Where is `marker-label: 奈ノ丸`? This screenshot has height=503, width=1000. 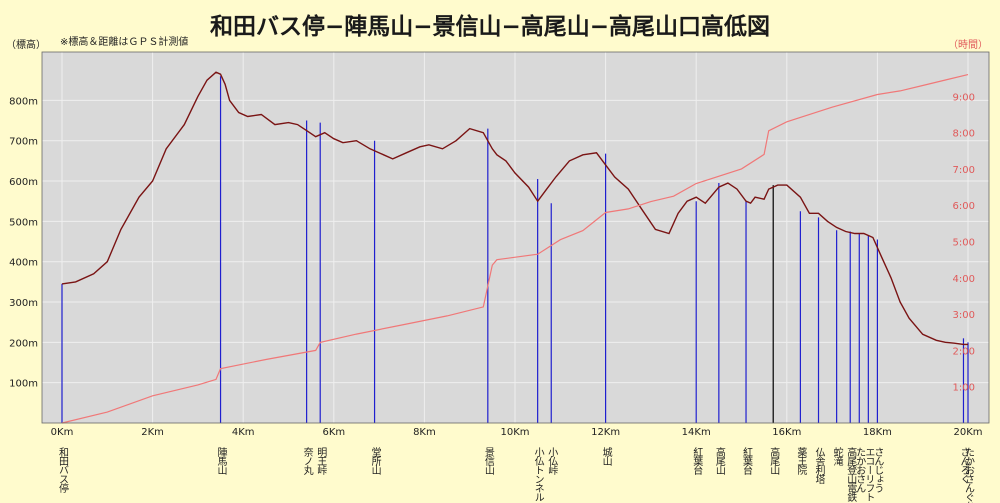 marker-label: 奈ノ丸 is located at coordinates (307, 460).